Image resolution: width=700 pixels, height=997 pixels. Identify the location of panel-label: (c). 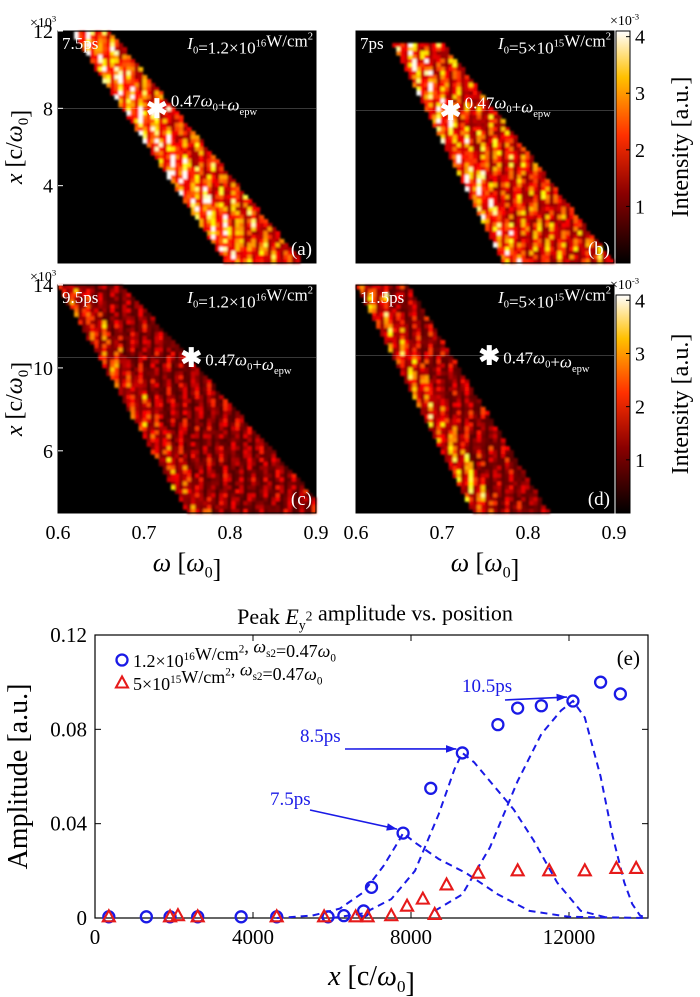
(301, 499).